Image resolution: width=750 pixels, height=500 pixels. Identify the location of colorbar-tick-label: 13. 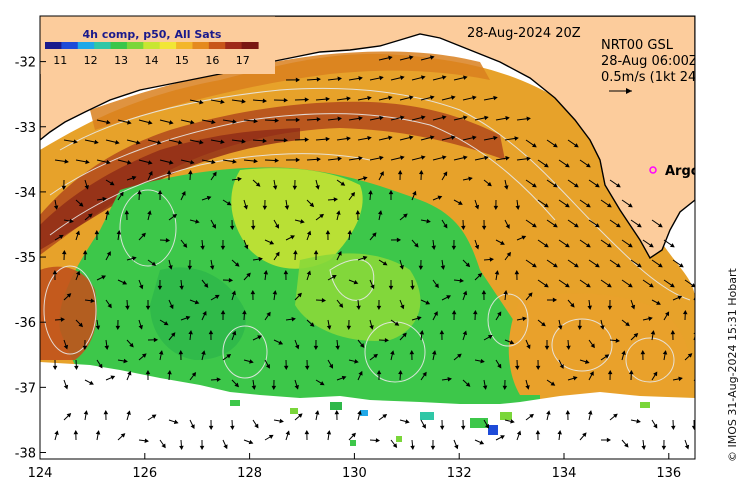
(121, 60).